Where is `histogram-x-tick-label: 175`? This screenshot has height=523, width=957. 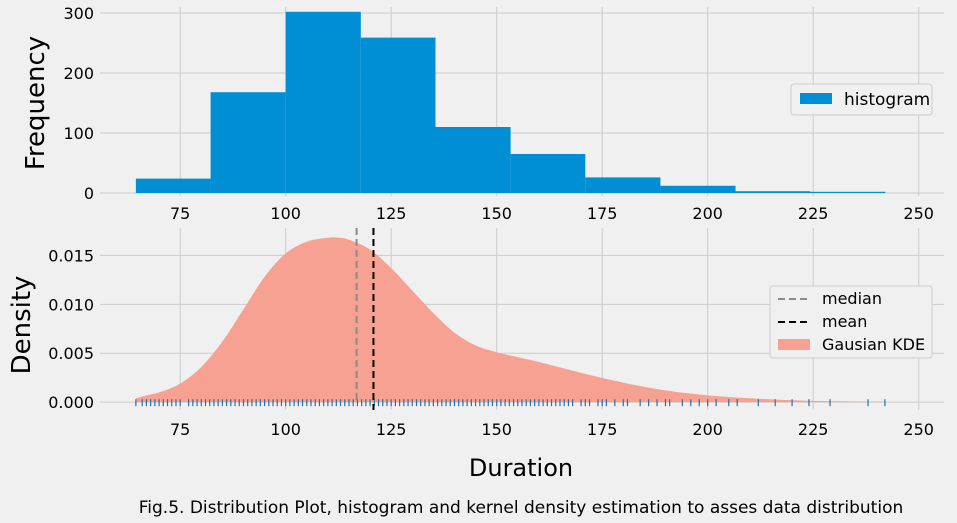 histogram-x-tick-label: 175 is located at coordinates (602, 213).